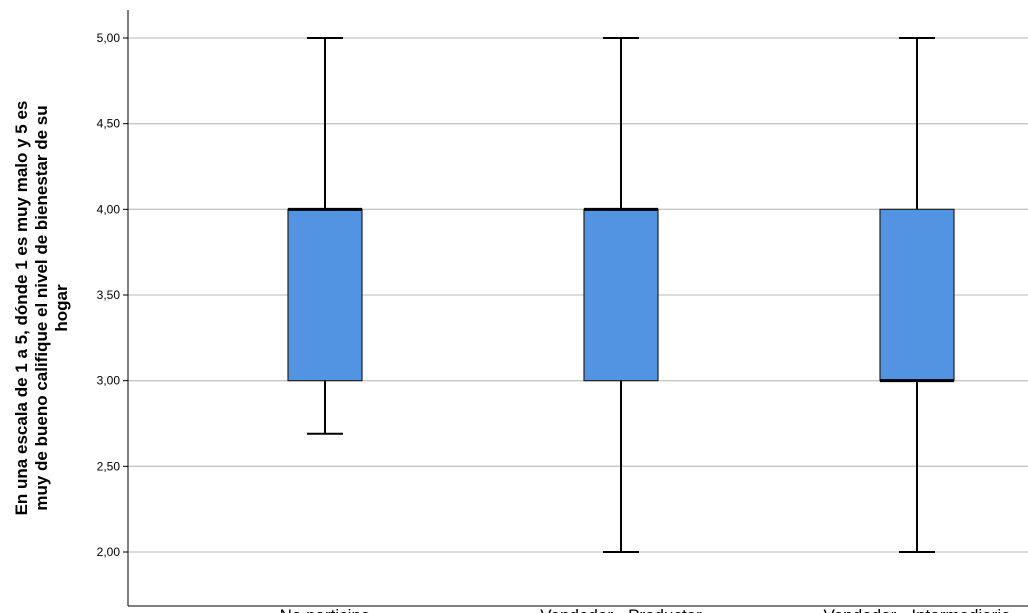 This screenshot has height=613, width=1028. What do you see at coordinates (621, 609) in the screenshot?
I see `category-label: Vendedor - Productor` at bounding box center [621, 609].